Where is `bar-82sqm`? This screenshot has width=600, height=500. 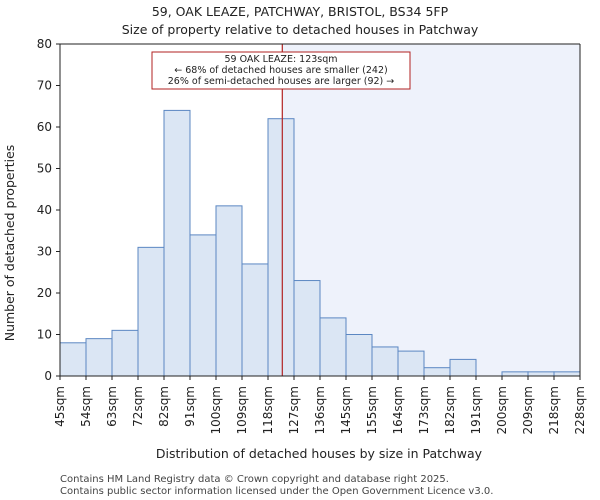 bar-82sqm is located at coordinates (177, 243).